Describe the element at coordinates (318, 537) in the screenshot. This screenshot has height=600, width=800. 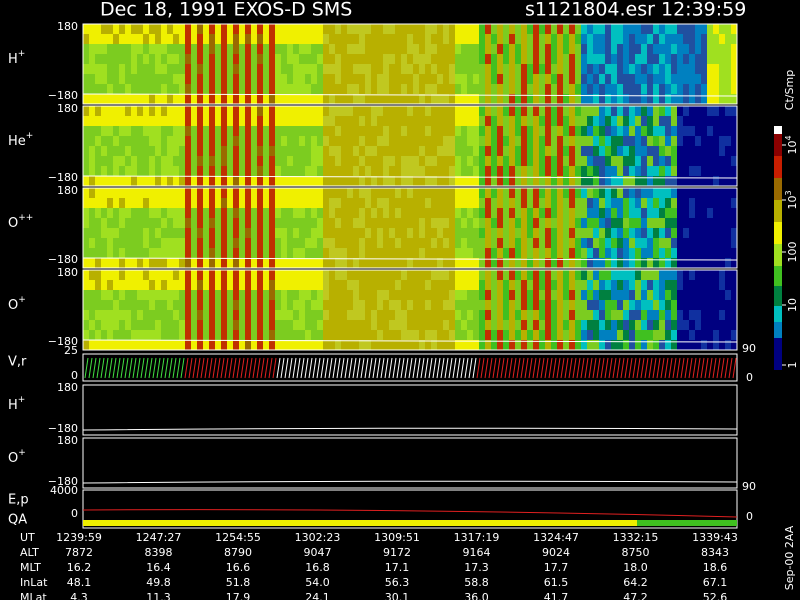
I see `table-cell: 1302:23` at that location.